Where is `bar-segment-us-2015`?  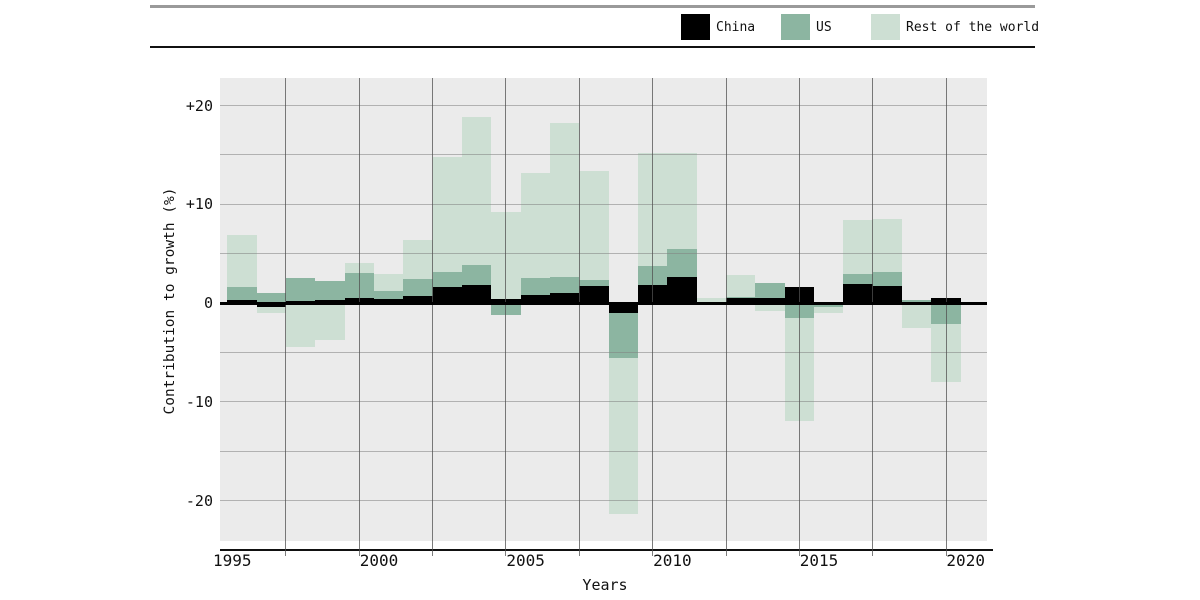 bar-segment-us-2015 is located at coordinates (829, 305).